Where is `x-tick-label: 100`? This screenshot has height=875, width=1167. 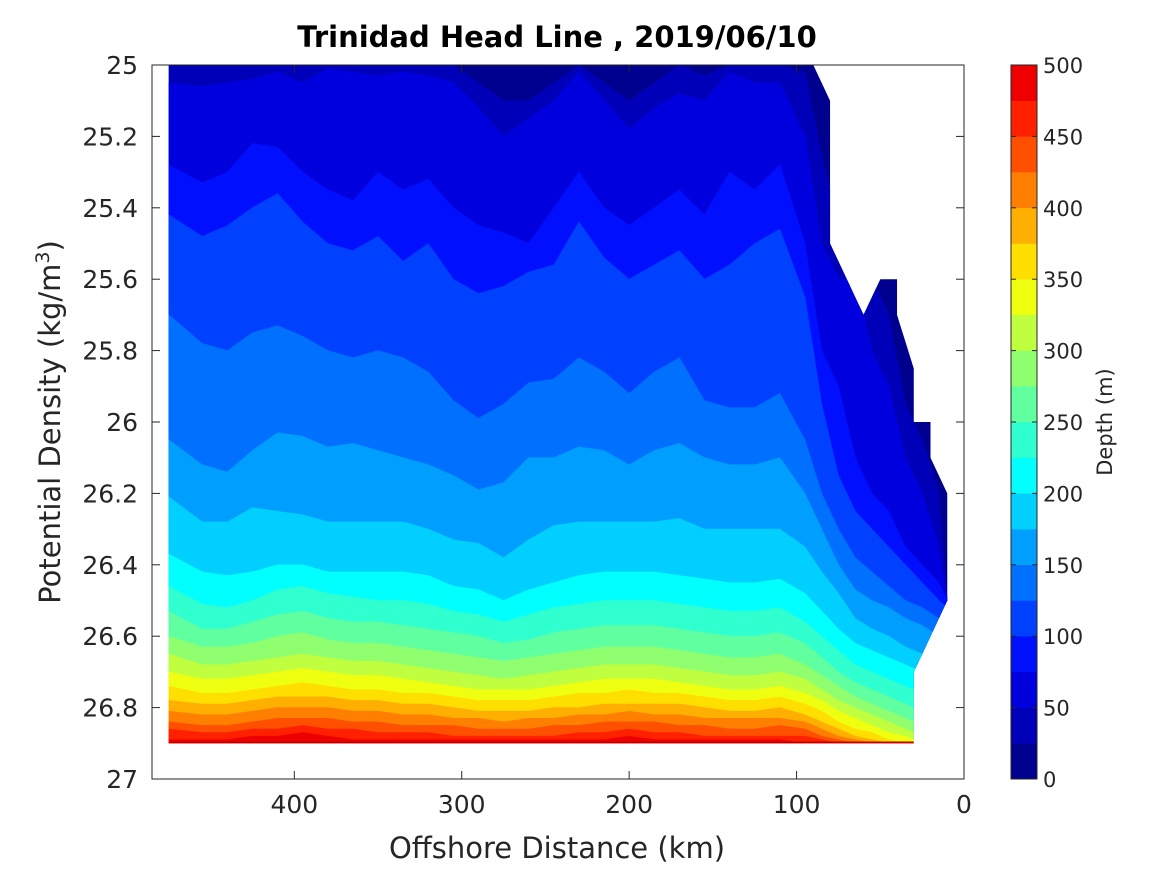 x-tick-label: 100 is located at coordinates (797, 804).